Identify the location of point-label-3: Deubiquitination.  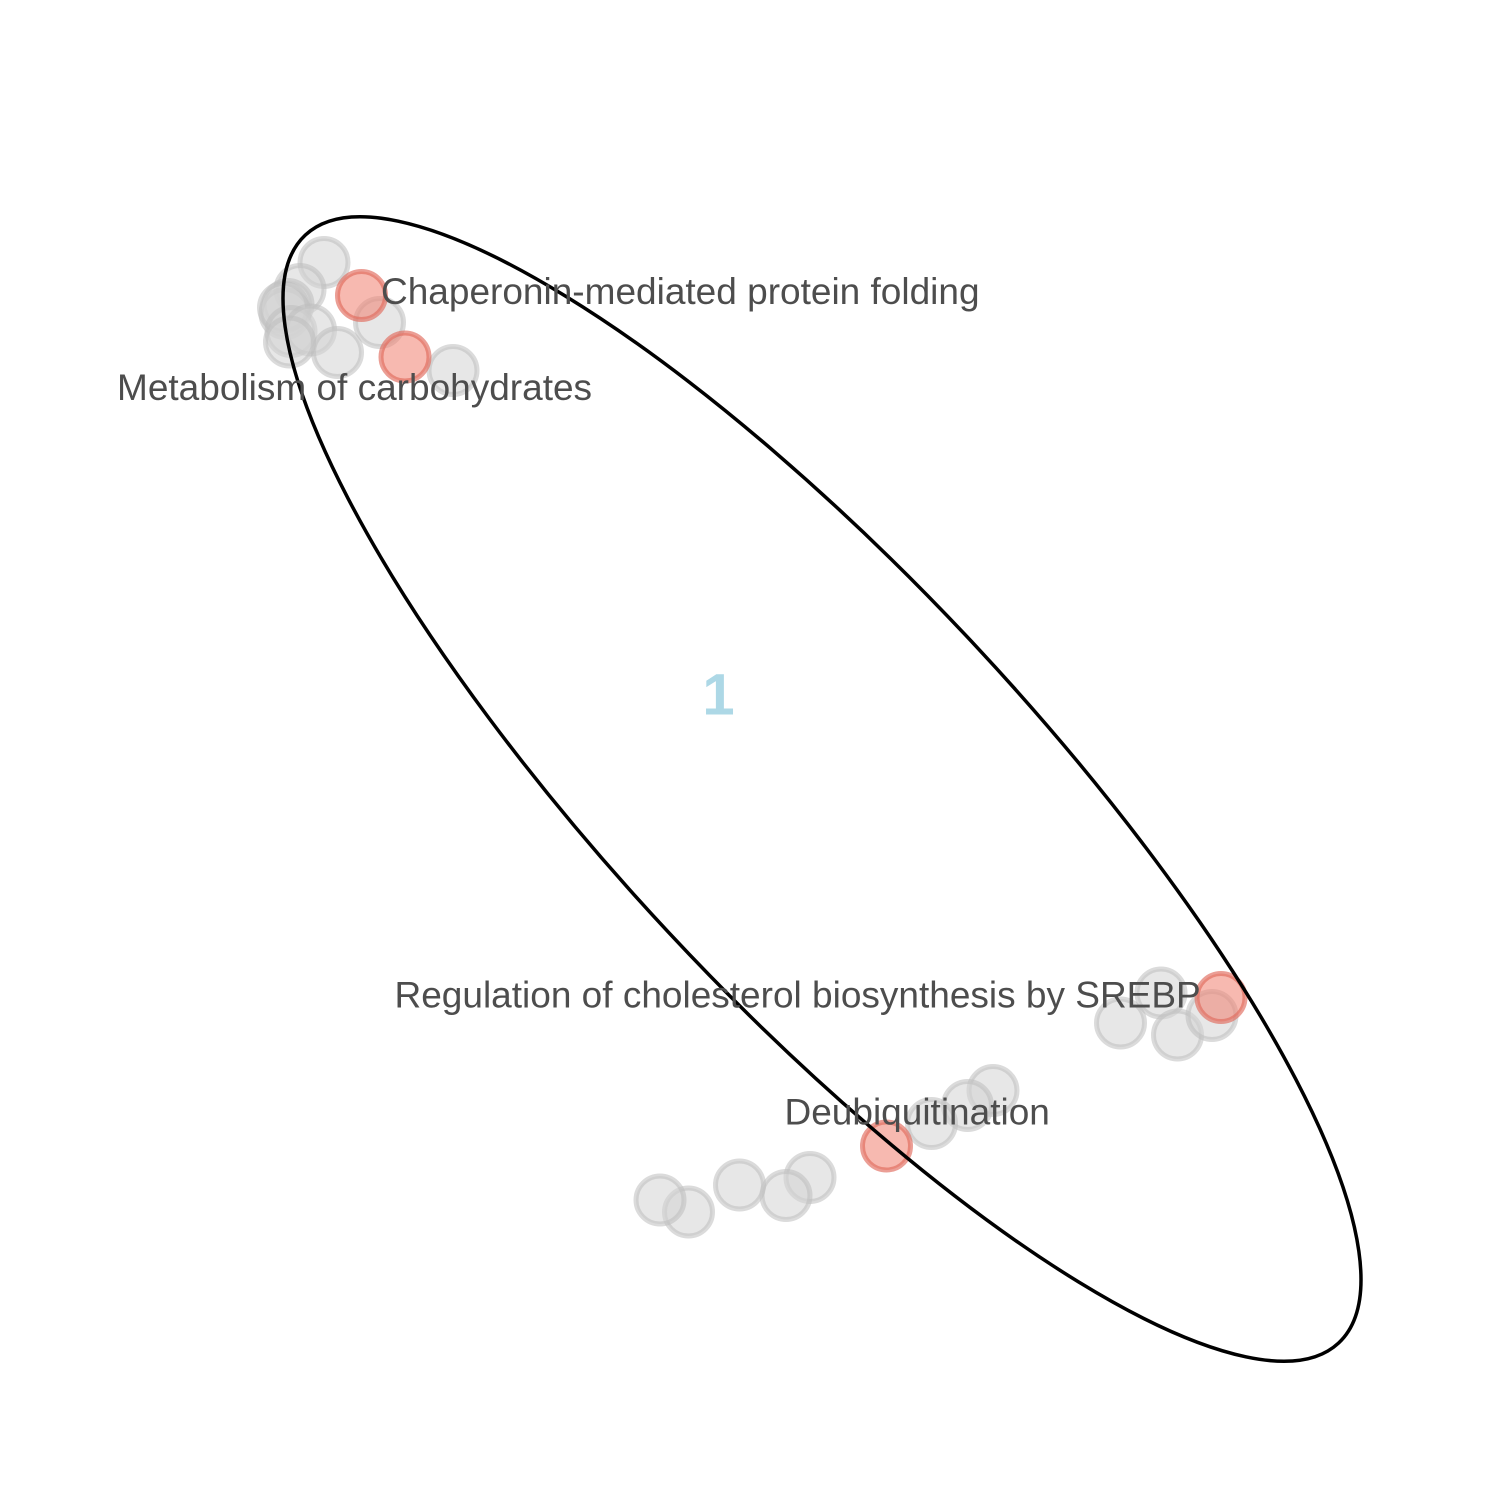
(917, 1111).